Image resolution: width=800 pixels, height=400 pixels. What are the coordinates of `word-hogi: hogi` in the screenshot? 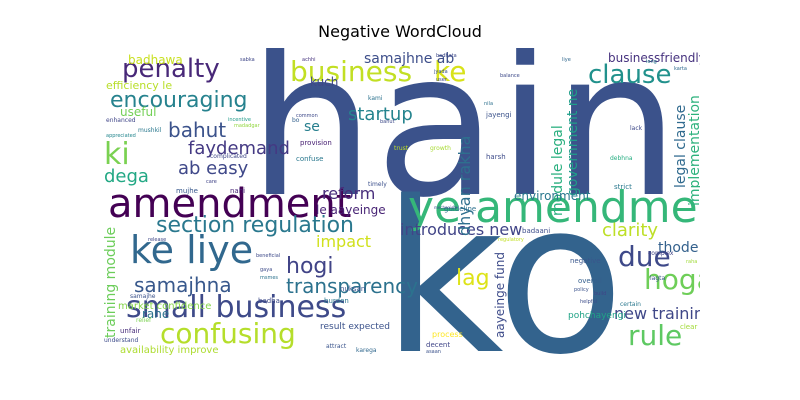 It's located at (310, 266).